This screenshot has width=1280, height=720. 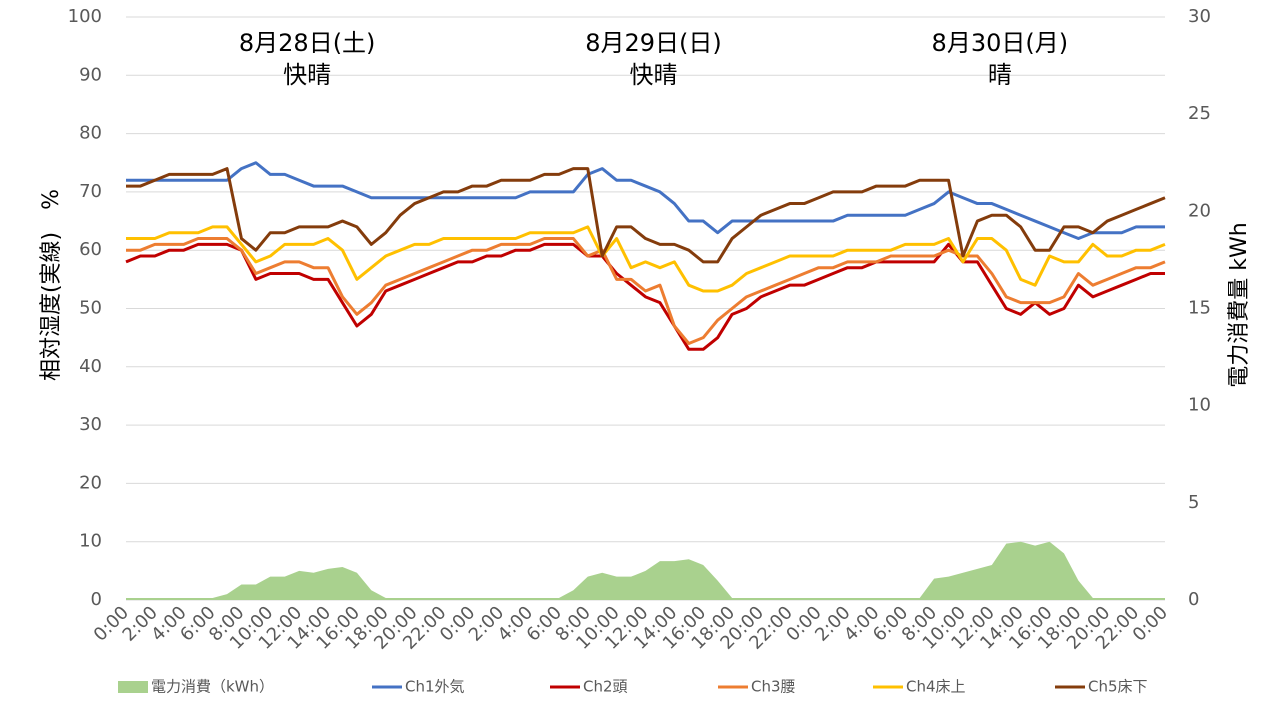 What do you see at coordinates (90, 74) in the screenshot?
I see `y-tick-label: 90` at bounding box center [90, 74].